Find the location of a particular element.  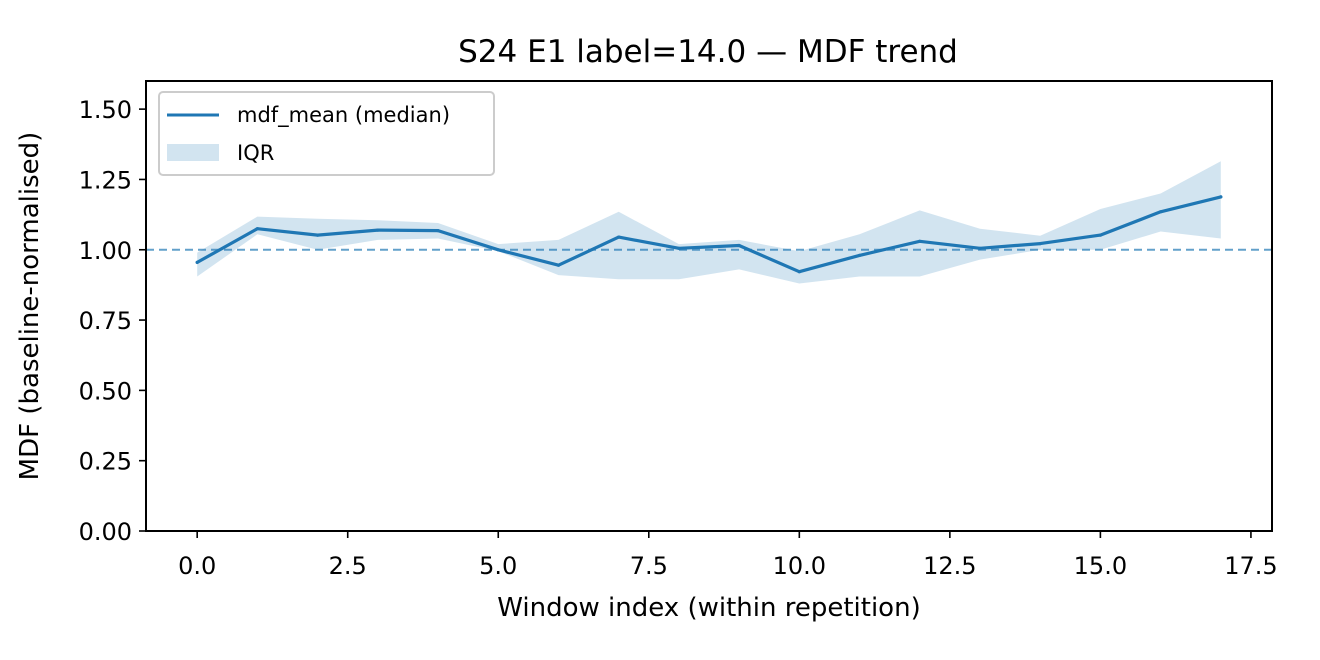

x-tick-label: 0.0 is located at coordinates (197, 566).